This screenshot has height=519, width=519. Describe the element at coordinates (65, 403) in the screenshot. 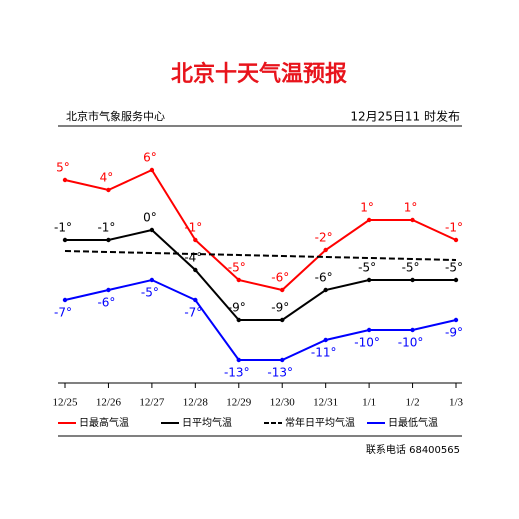

I see `x-tick-label: 12/25` at that location.